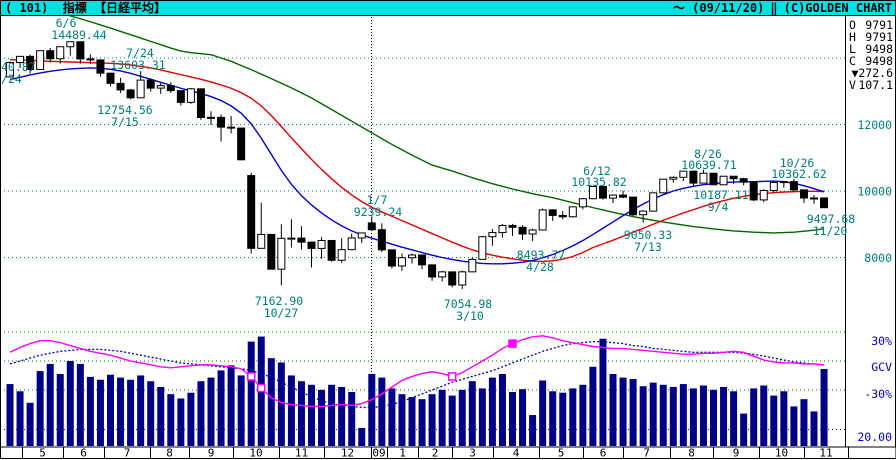  I want to click on x-axis-month-label: 7, so click(646, 453).